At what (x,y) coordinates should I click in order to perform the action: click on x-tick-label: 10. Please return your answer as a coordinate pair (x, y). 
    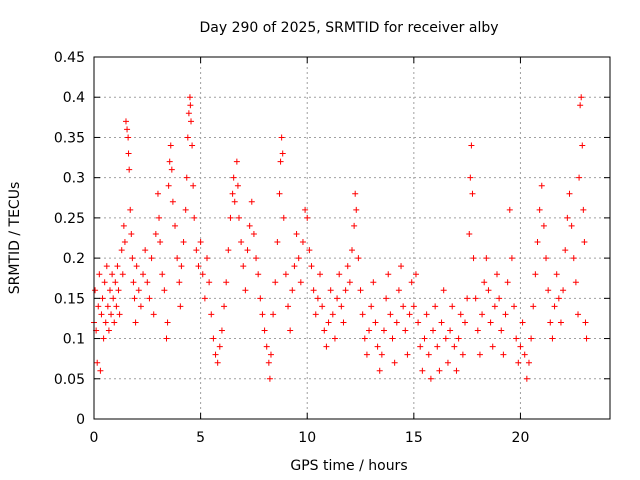
    Looking at the image, I should click on (307, 438).